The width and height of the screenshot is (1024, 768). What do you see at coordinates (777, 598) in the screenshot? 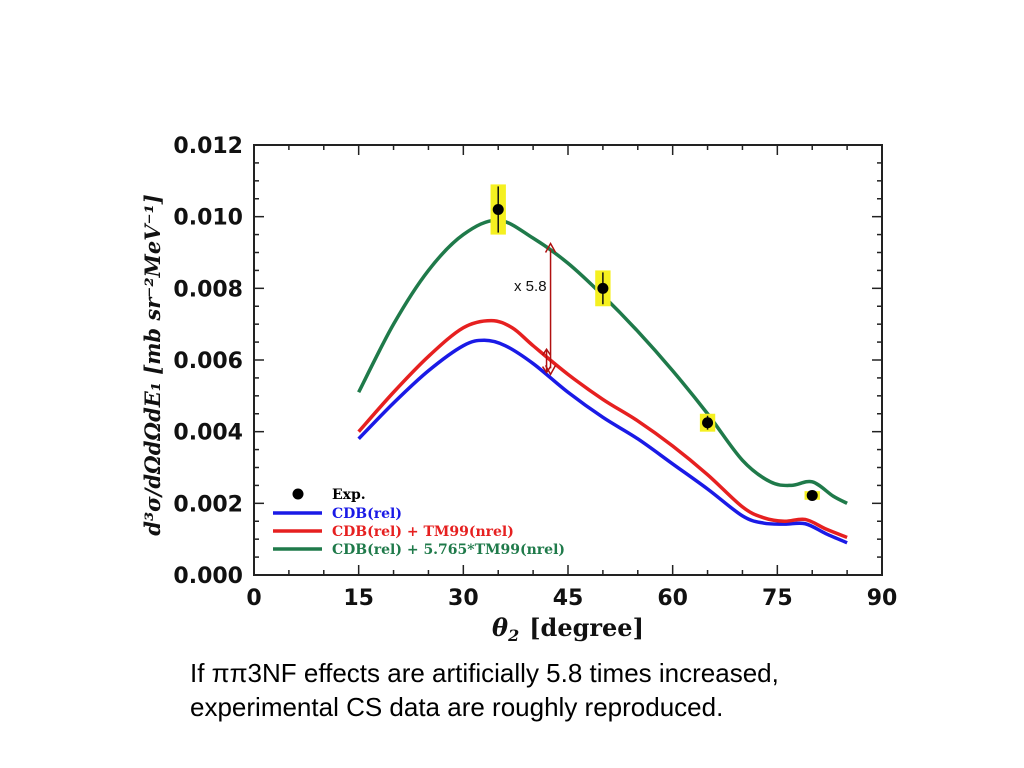
I see `x-tick-label: 75` at bounding box center [777, 598].